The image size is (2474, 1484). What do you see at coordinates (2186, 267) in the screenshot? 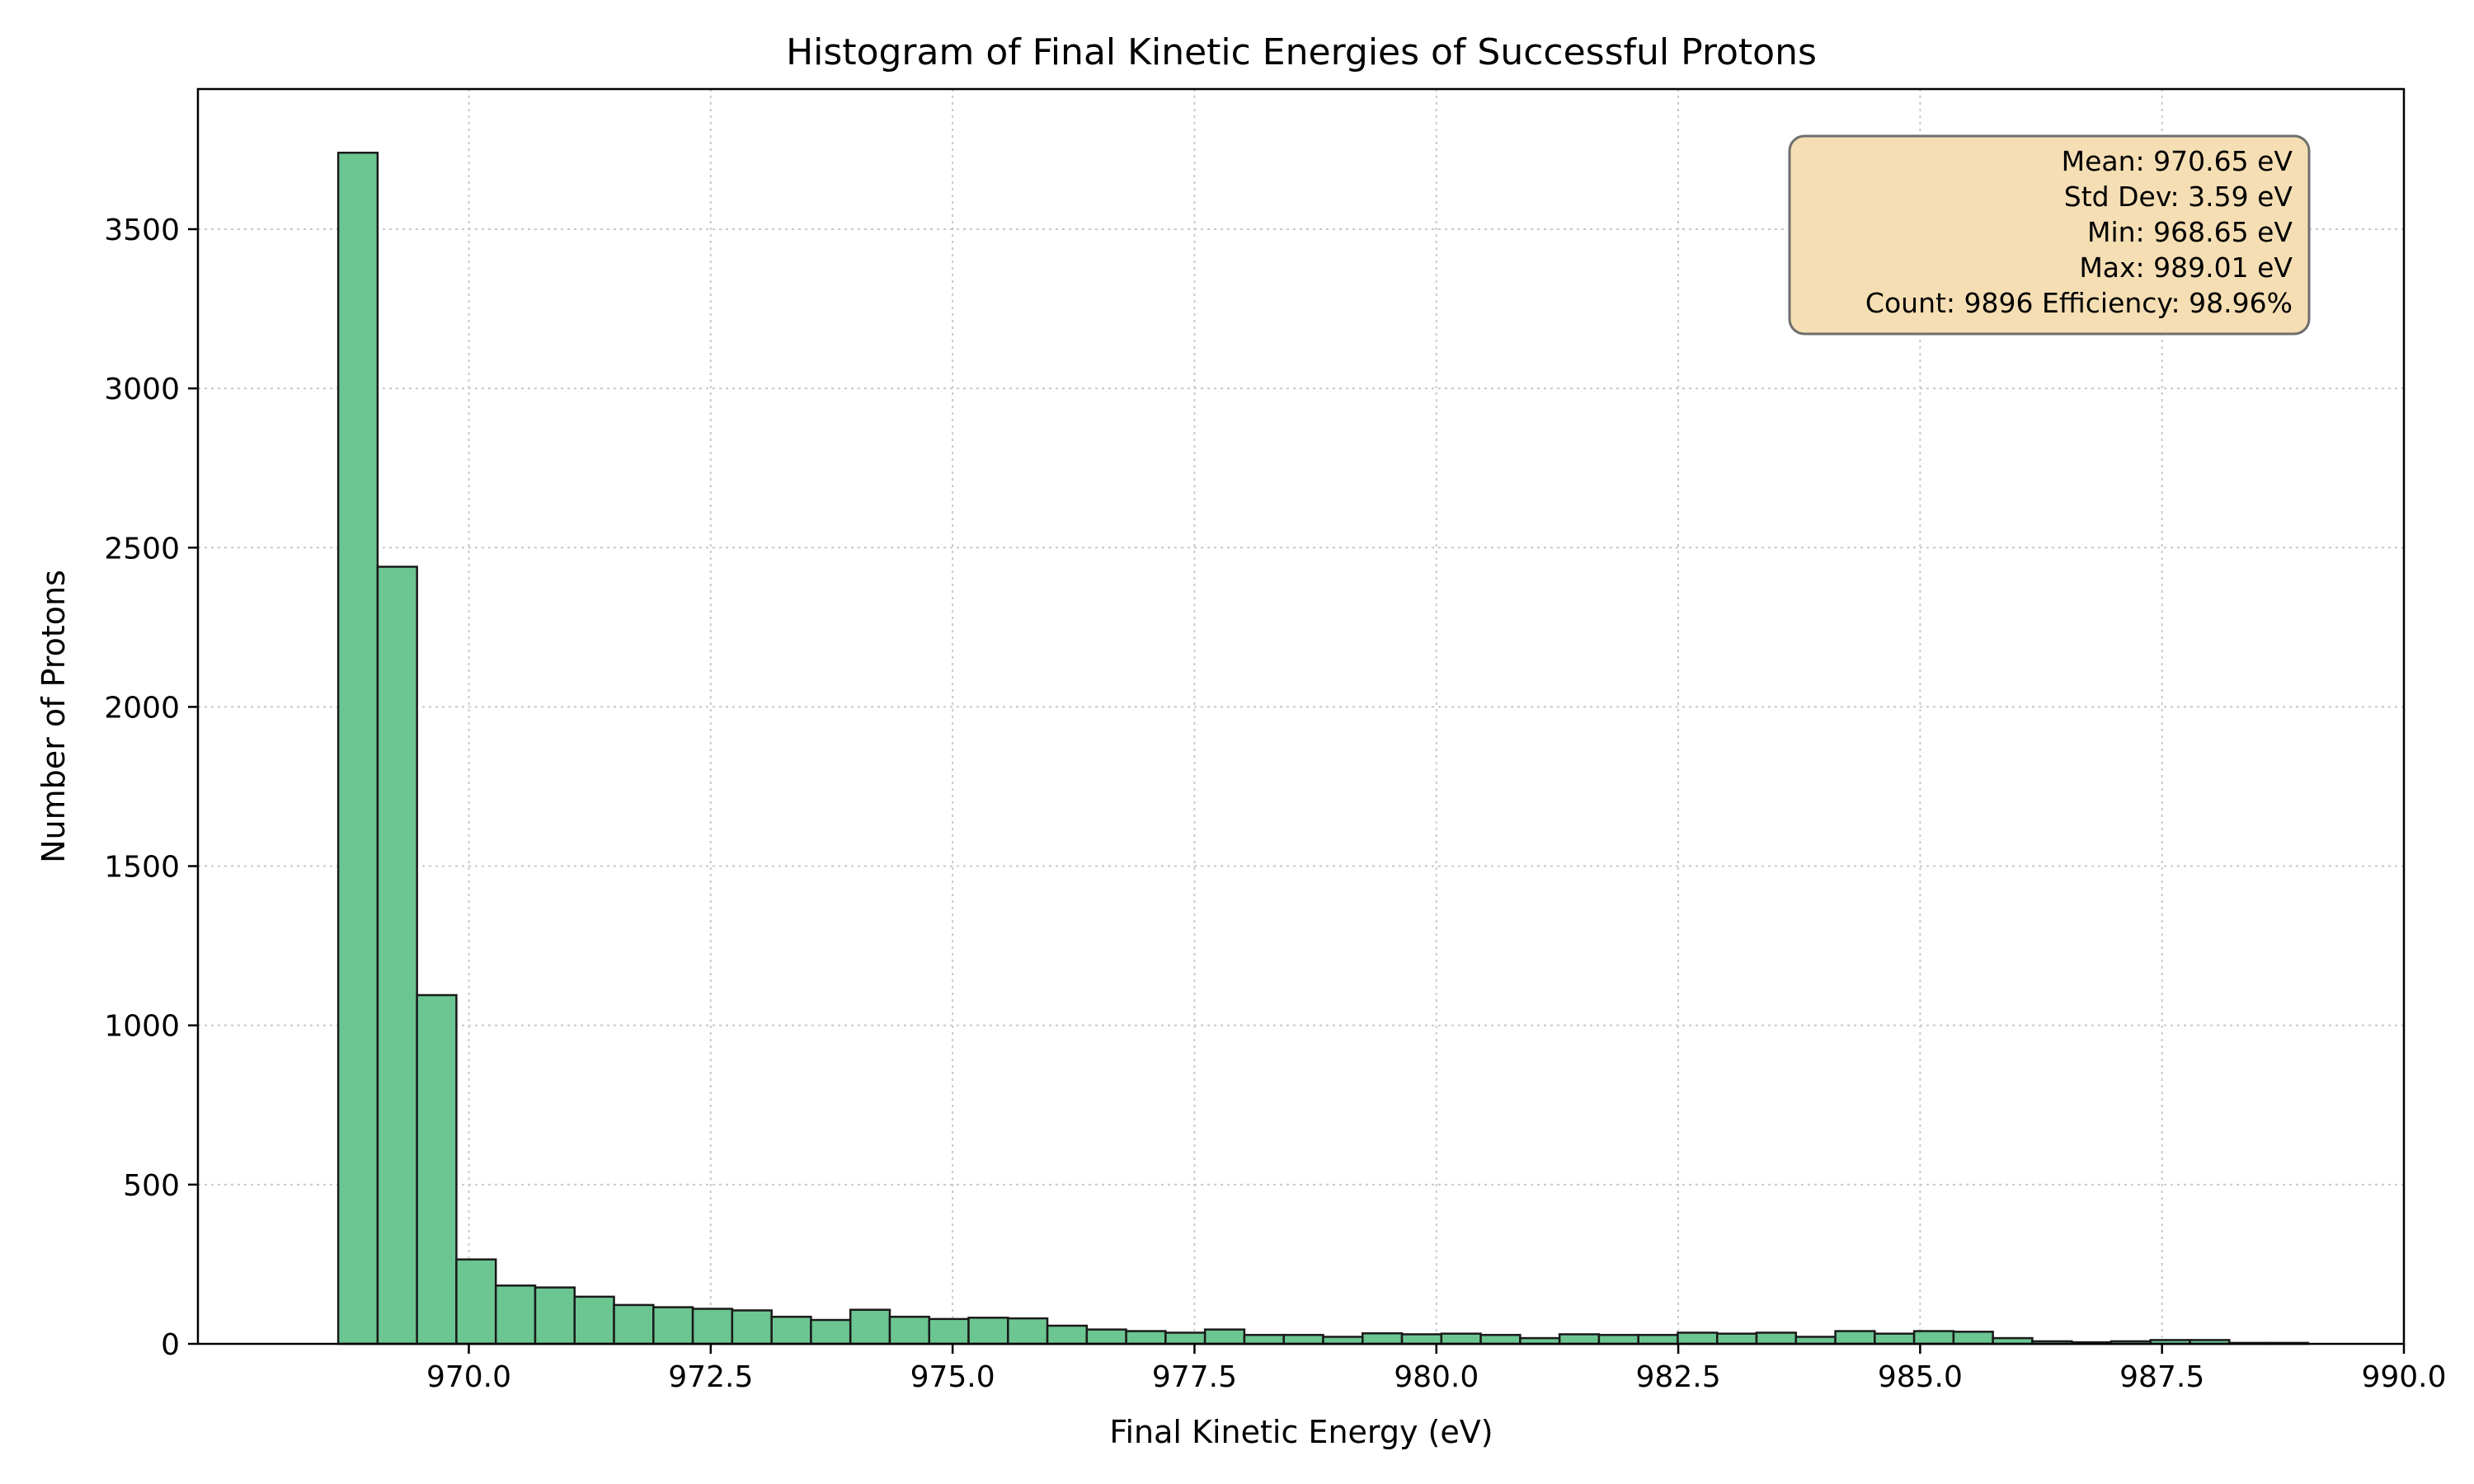
I see `stat-max: Max: 989.01 eV` at bounding box center [2186, 267].